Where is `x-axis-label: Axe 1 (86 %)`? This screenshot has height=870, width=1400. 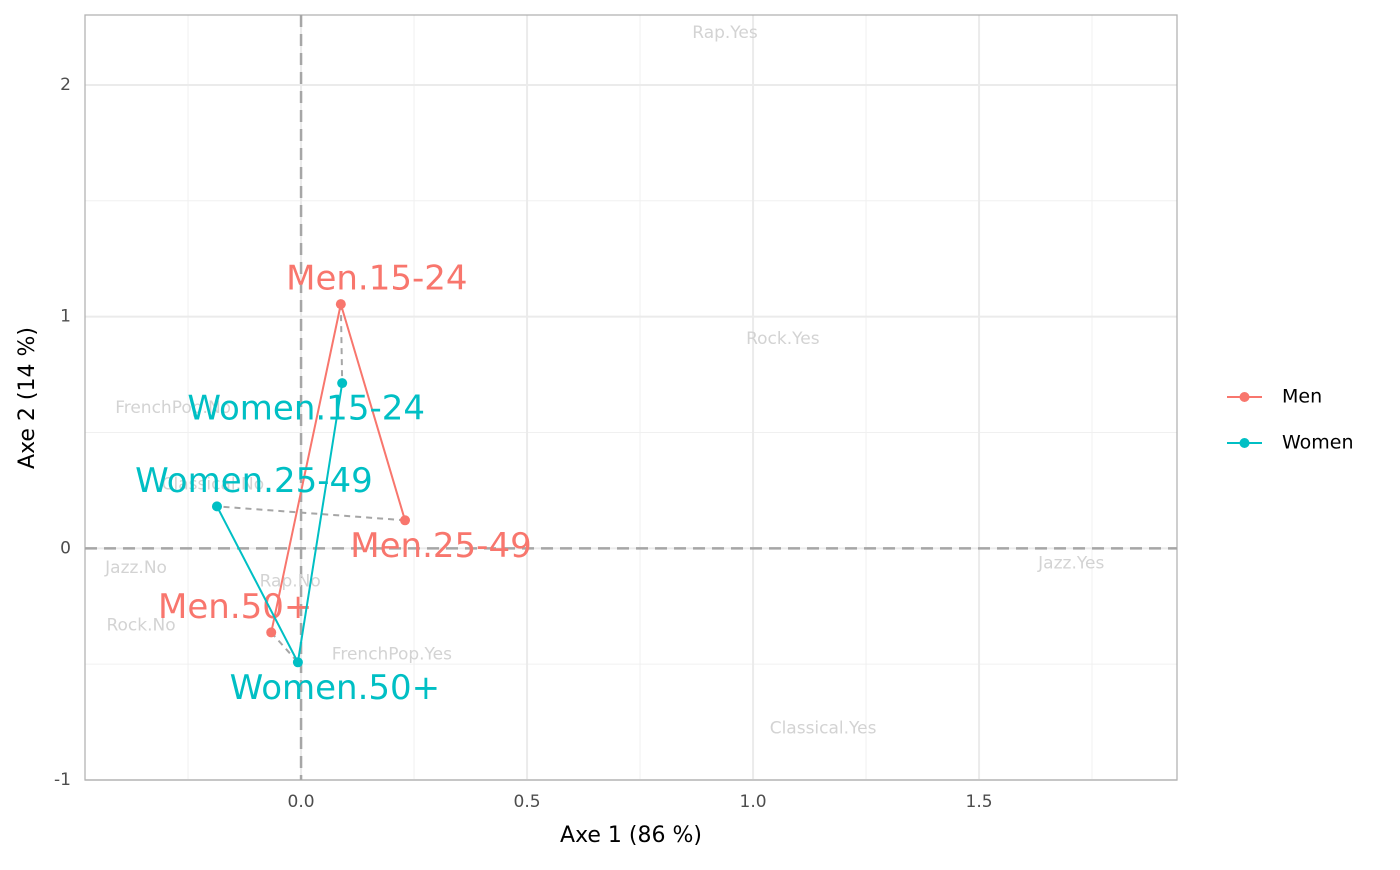
x-axis-label: Axe 1 (86 %) is located at coordinates (631, 835).